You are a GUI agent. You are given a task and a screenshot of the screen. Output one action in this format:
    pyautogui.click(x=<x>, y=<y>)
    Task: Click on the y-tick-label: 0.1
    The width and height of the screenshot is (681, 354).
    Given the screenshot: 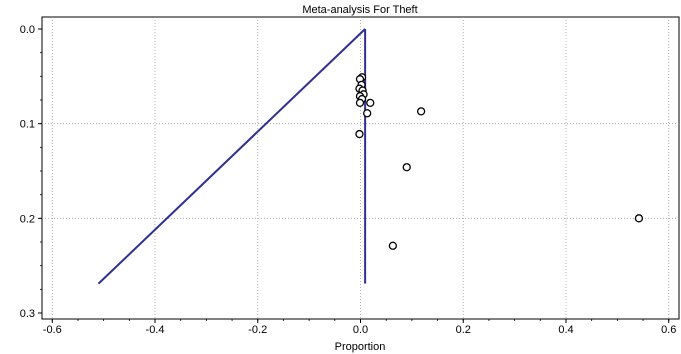 What is the action you would take?
    pyautogui.click(x=27, y=125)
    